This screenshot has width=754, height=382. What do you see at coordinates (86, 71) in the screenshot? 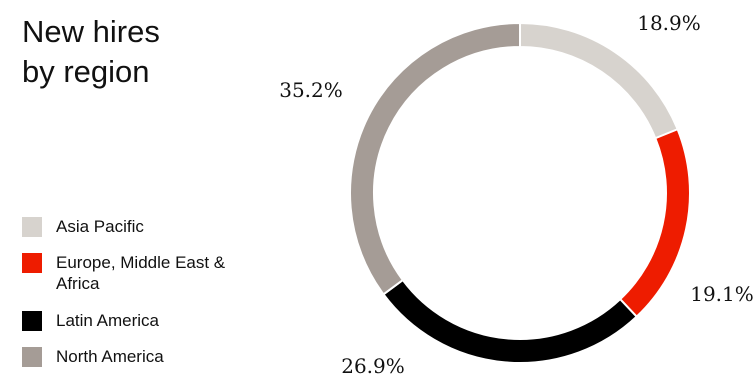
I see `chart-title-line-2: by region` at bounding box center [86, 71].